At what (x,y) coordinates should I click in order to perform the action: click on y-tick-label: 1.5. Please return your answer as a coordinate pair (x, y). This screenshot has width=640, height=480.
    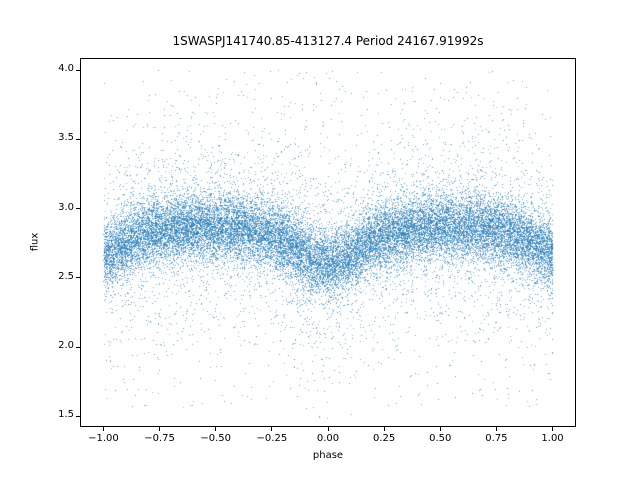
    Looking at the image, I should click on (66, 415).